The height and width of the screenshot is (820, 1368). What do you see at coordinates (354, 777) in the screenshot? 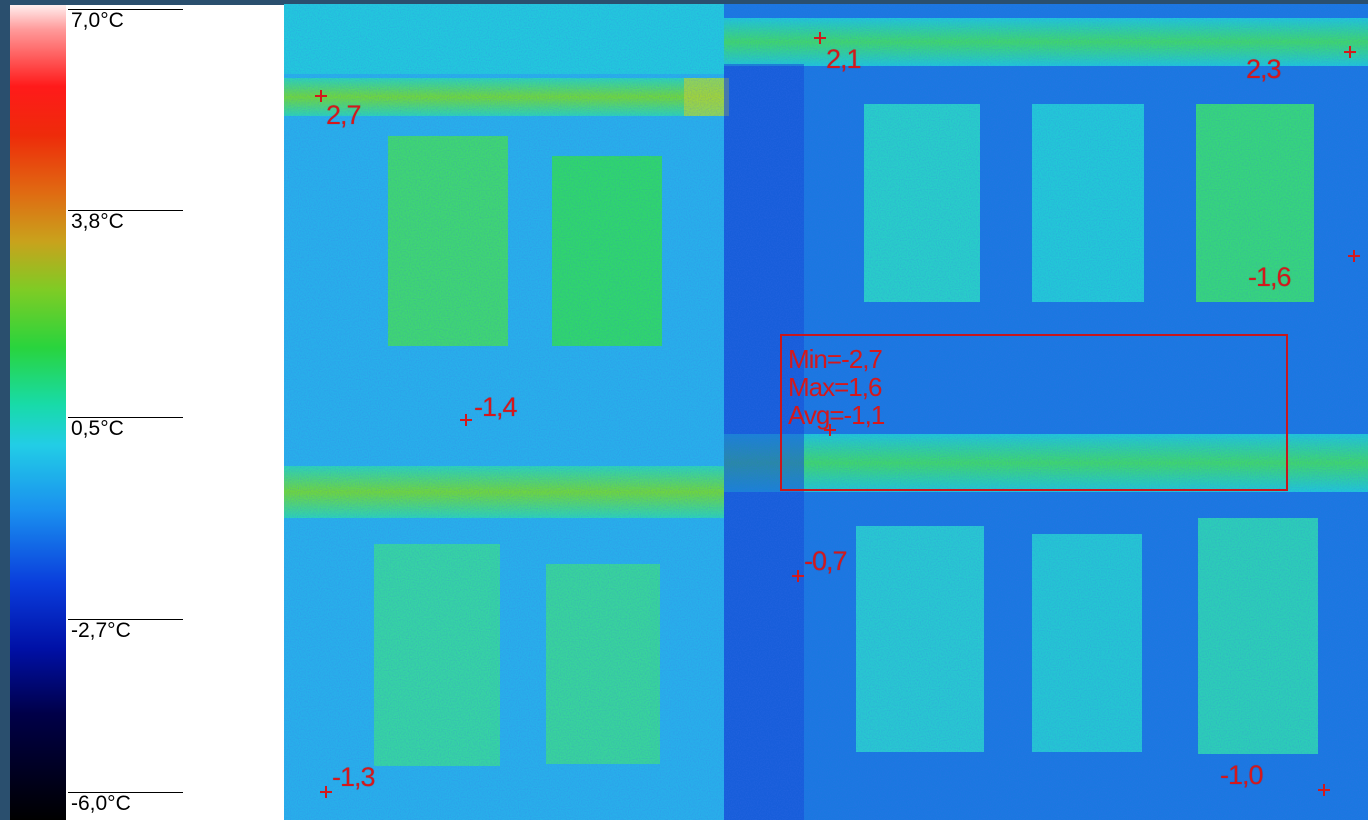
I see `spot-label: -1,3` at bounding box center [354, 777].